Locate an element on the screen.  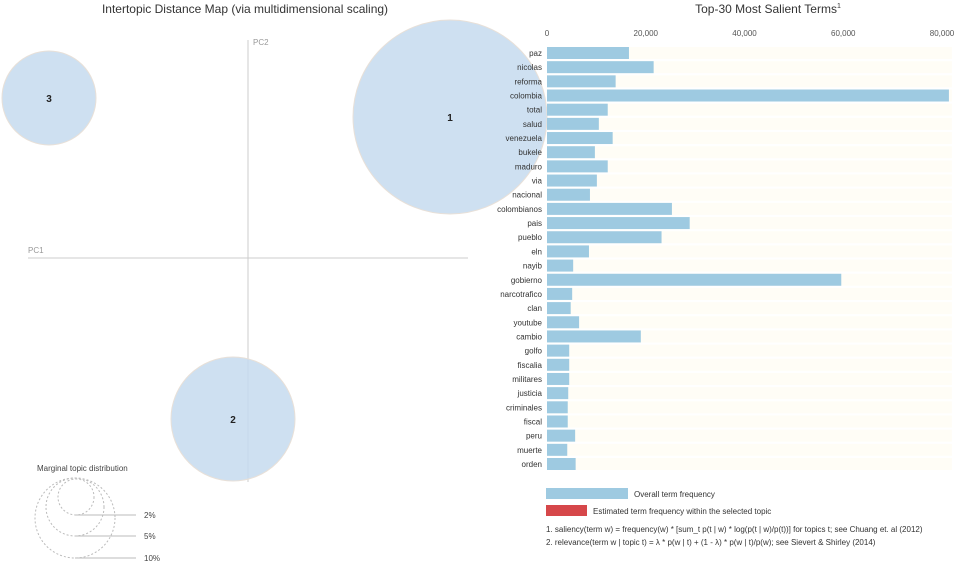
size-legend-circle-5pct is located at coordinates (75, 507).